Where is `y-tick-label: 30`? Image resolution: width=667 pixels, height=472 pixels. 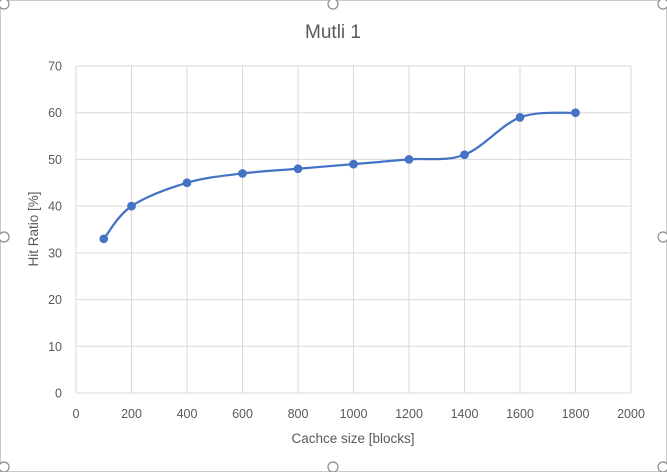 y-tick-label: 30 is located at coordinates (55, 253).